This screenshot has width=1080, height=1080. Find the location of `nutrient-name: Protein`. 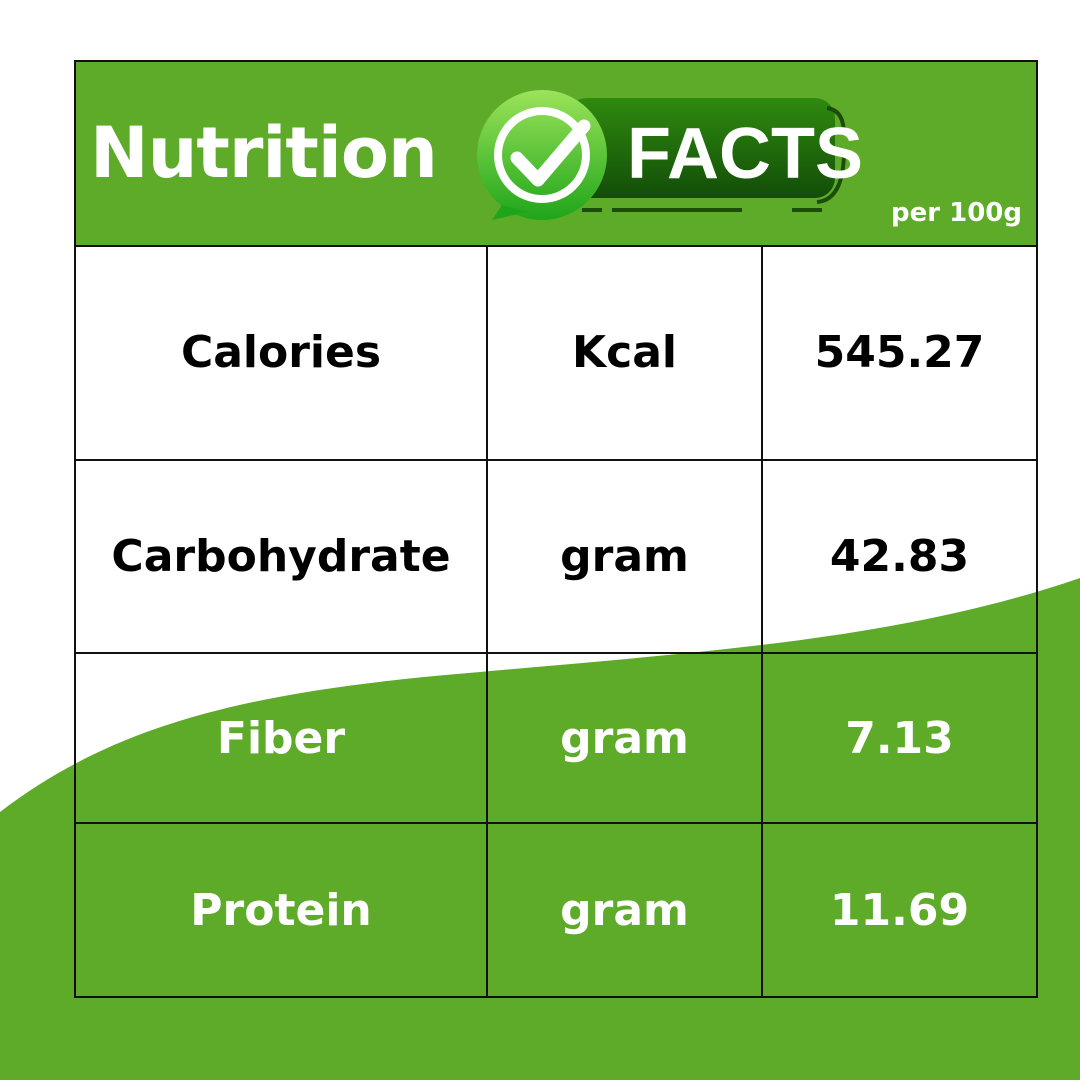

nutrient-name: Protein is located at coordinates (282, 910).